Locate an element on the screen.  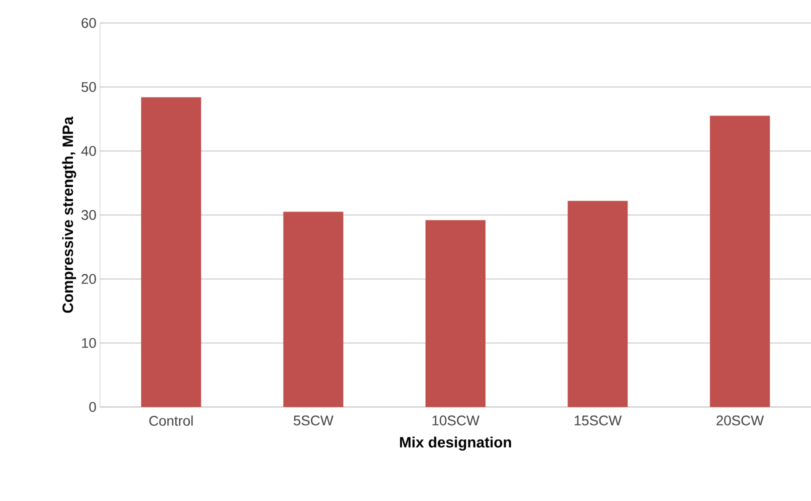
y-tick-label: 20 is located at coordinates (89, 279).